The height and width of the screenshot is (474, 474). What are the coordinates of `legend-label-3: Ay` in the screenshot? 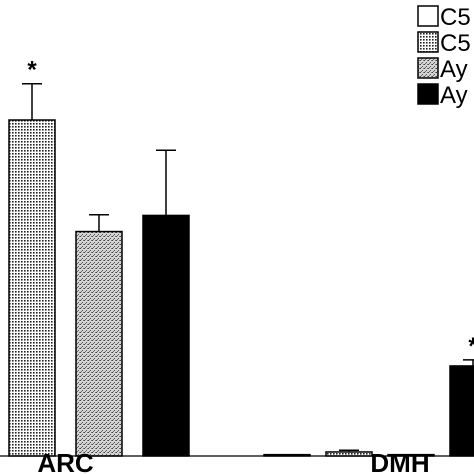 It's located at (454, 69).